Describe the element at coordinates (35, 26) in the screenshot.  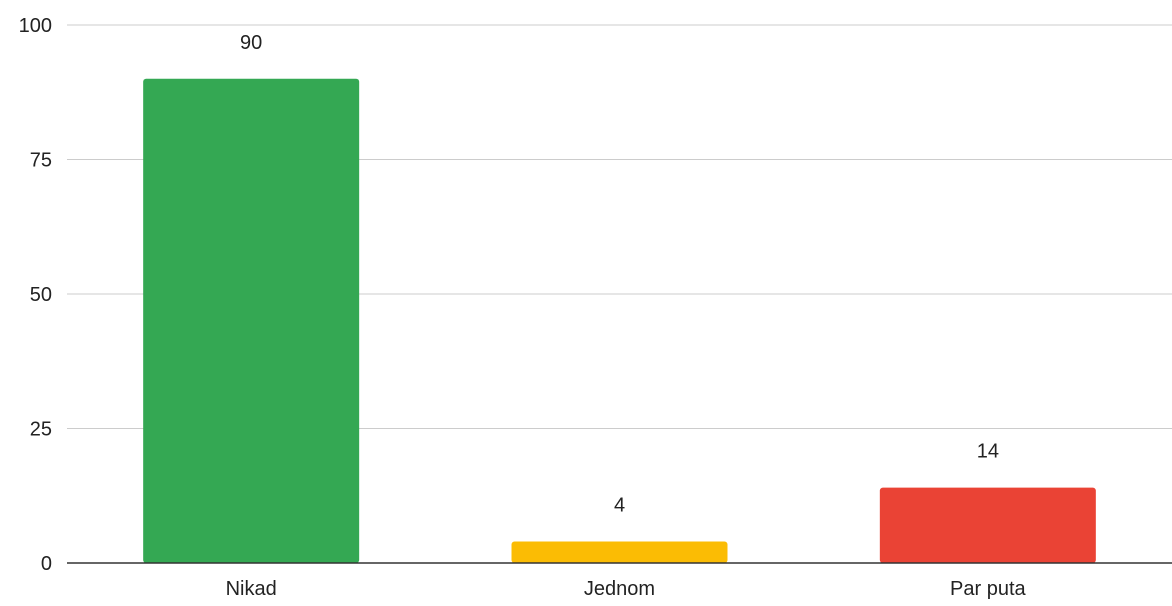
I see `y-tick-label: 100` at that location.